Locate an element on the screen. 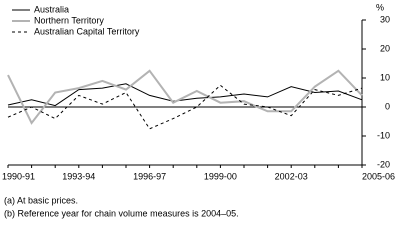 Image resolution: width=397 pixels, height=240 pixels. x-tick-label: 2005-06 is located at coordinates (378, 176).